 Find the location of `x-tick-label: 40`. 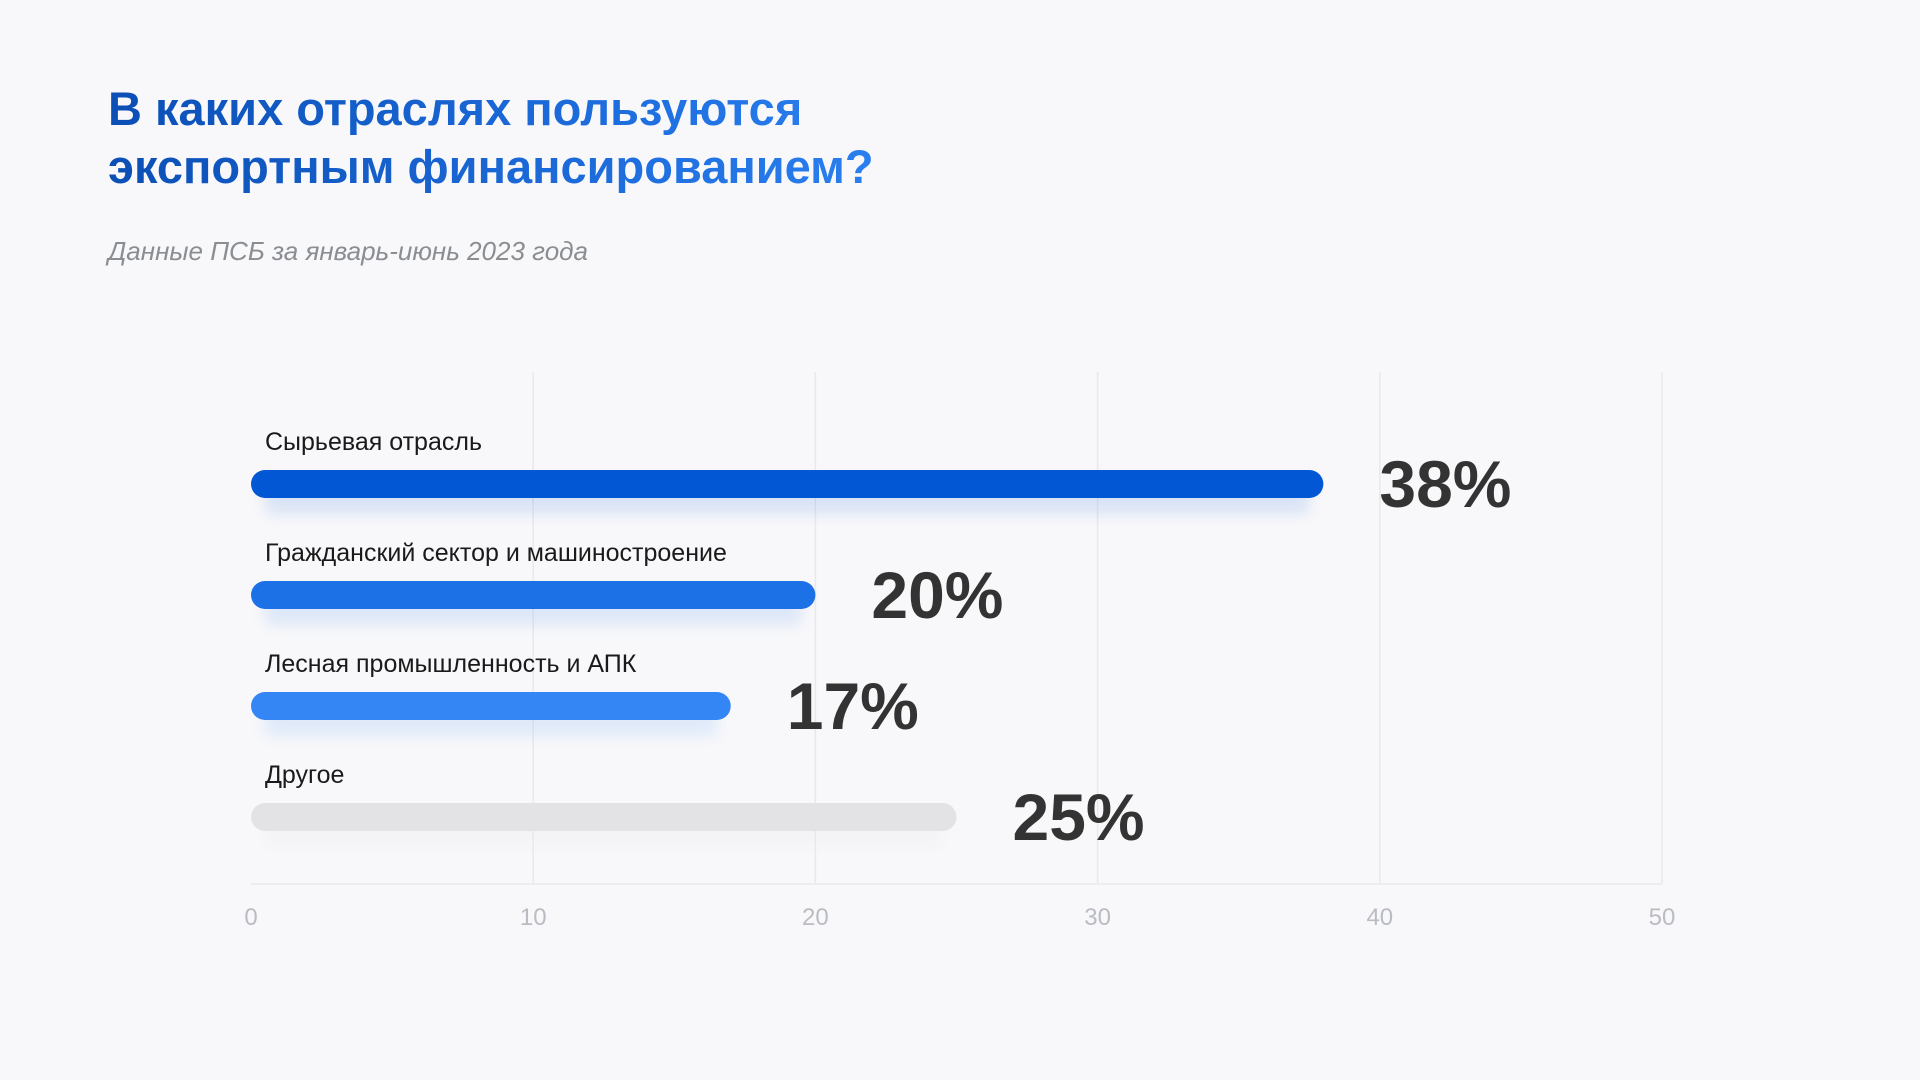

x-tick-label: 40 is located at coordinates (1379, 917).